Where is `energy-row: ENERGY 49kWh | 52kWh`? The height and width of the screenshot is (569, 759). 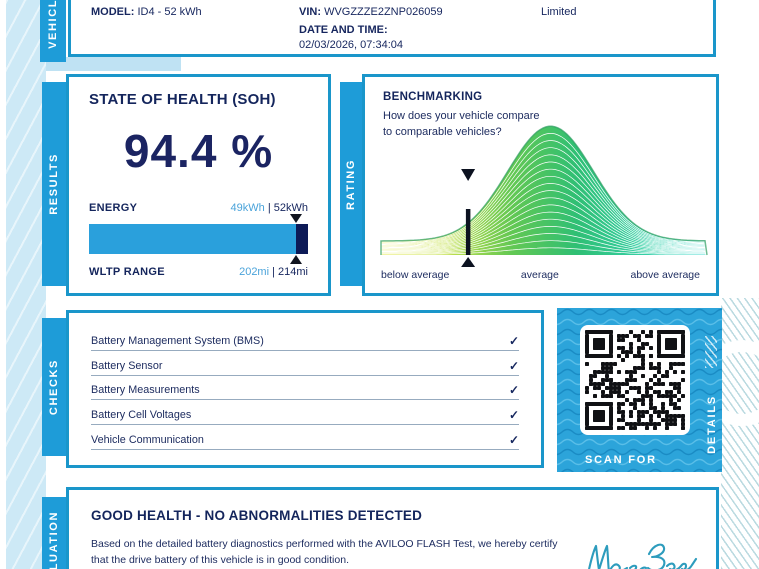
energy-row: ENERGY 49kWh | 52kWh is located at coordinates (198, 208).